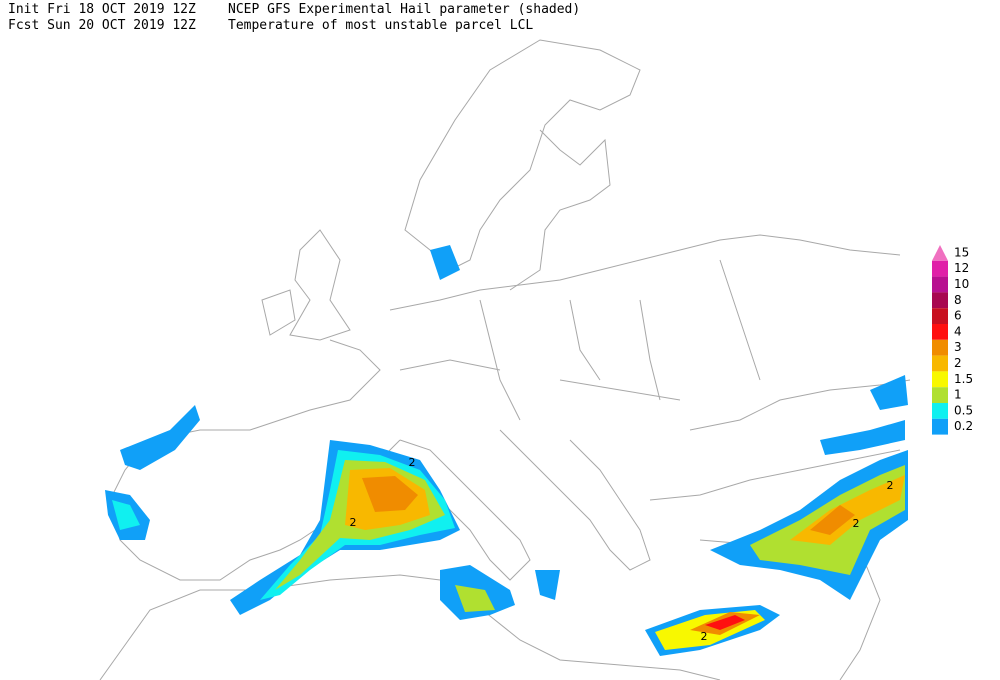 The image size is (1000, 680). Describe the element at coordinates (958, 347) in the screenshot. I see `legend-label: 3` at that location.